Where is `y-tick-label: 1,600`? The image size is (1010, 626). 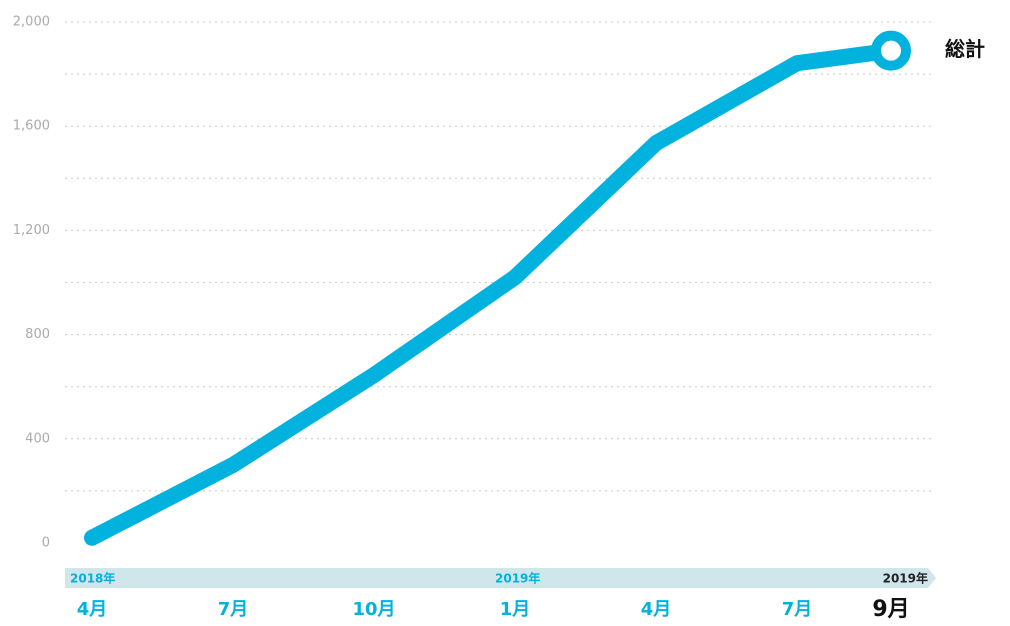 y-tick-label: 1,600 is located at coordinates (31, 126).